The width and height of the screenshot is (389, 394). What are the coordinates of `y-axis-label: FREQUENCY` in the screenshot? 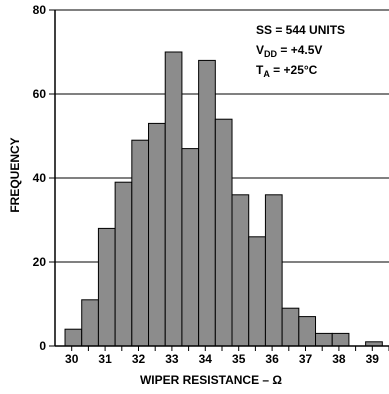 It's located at (15, 174).